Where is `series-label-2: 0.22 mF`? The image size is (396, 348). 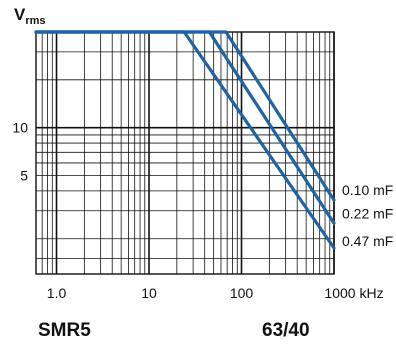 series-label-2: 0.22 mF is located at coordinates (367, 213).